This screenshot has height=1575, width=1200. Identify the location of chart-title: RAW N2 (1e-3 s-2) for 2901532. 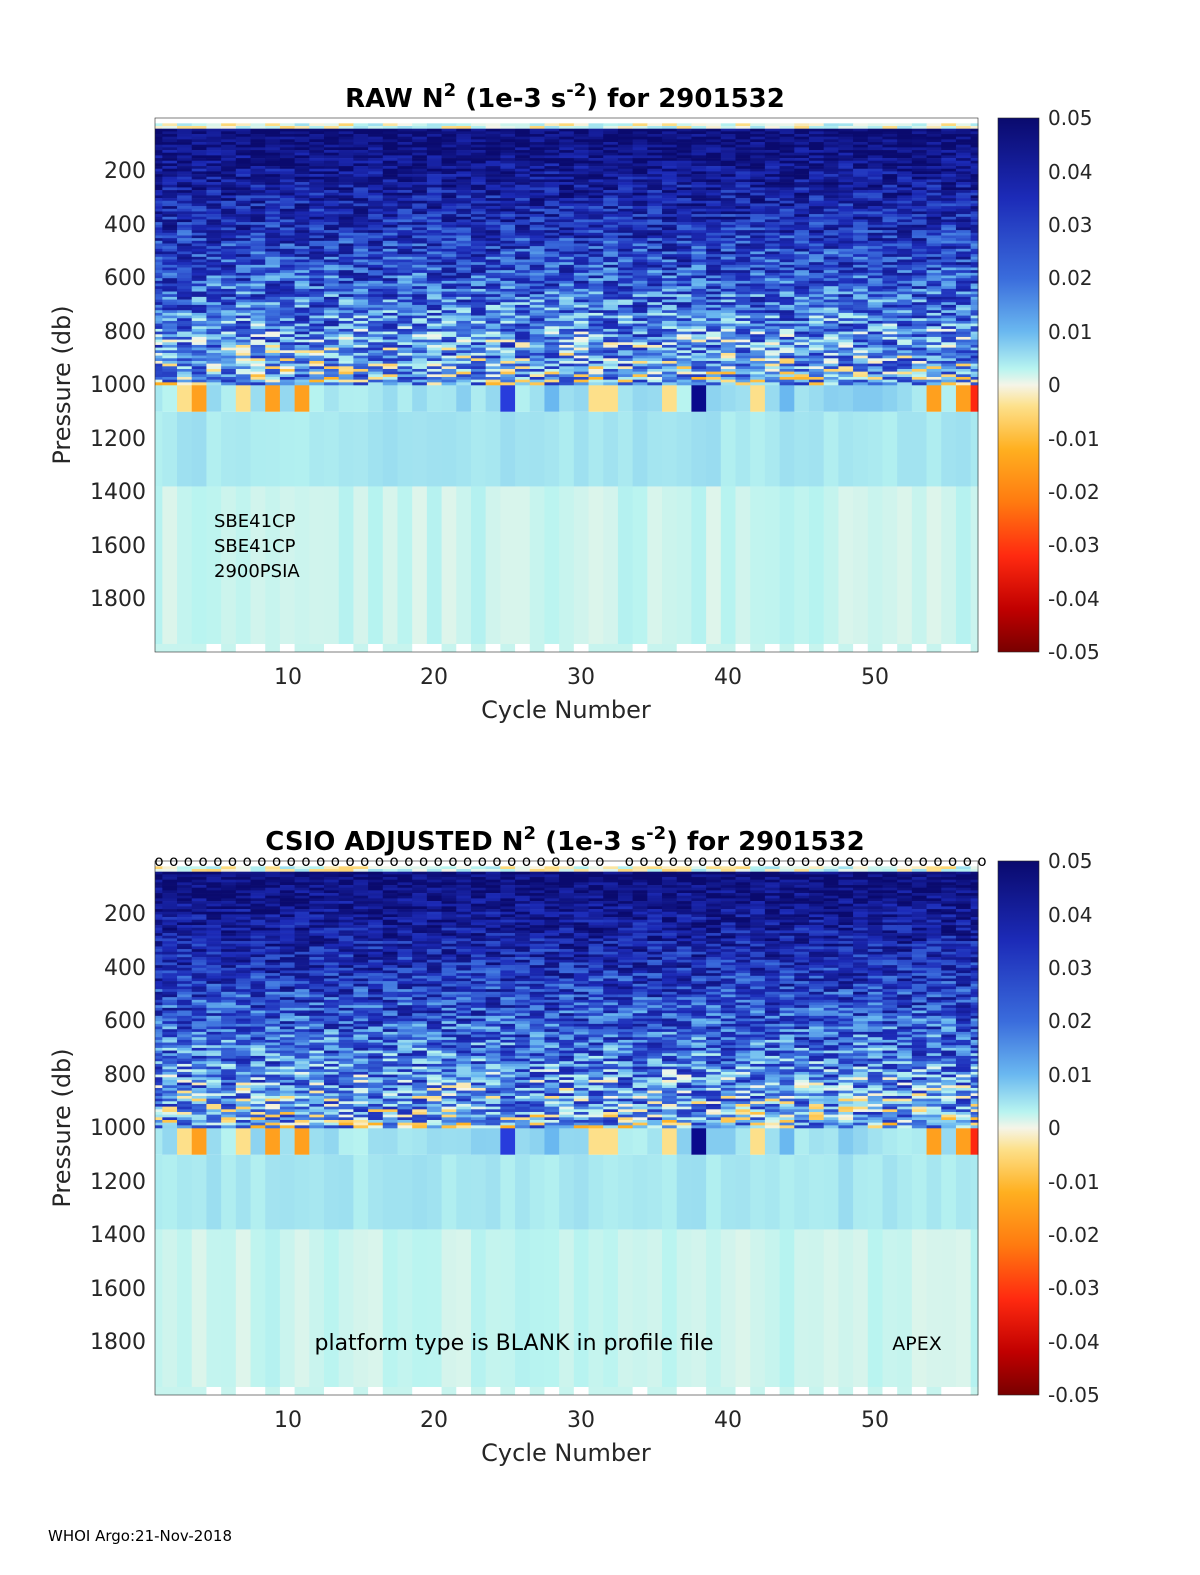
(565, 97).